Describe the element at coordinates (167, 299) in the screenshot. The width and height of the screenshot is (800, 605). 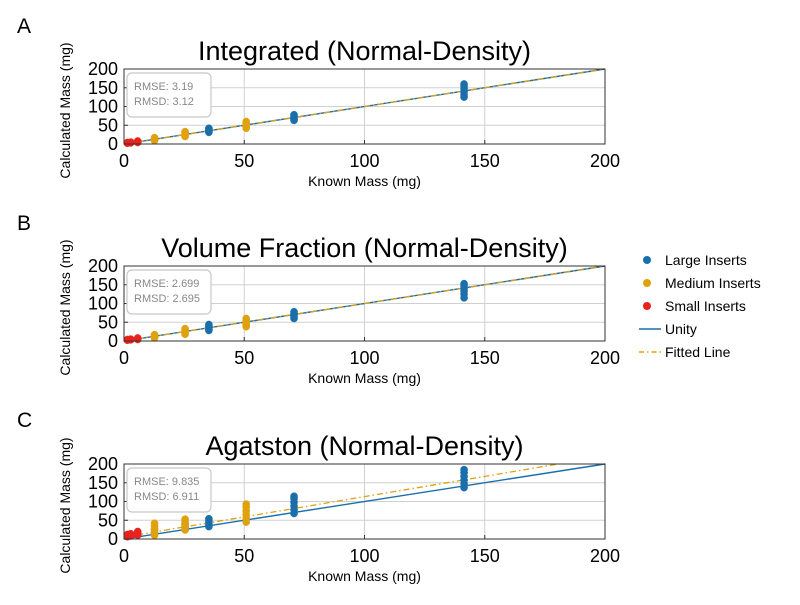
I see `rmsd-text: RMSD: 2.695` at that location.